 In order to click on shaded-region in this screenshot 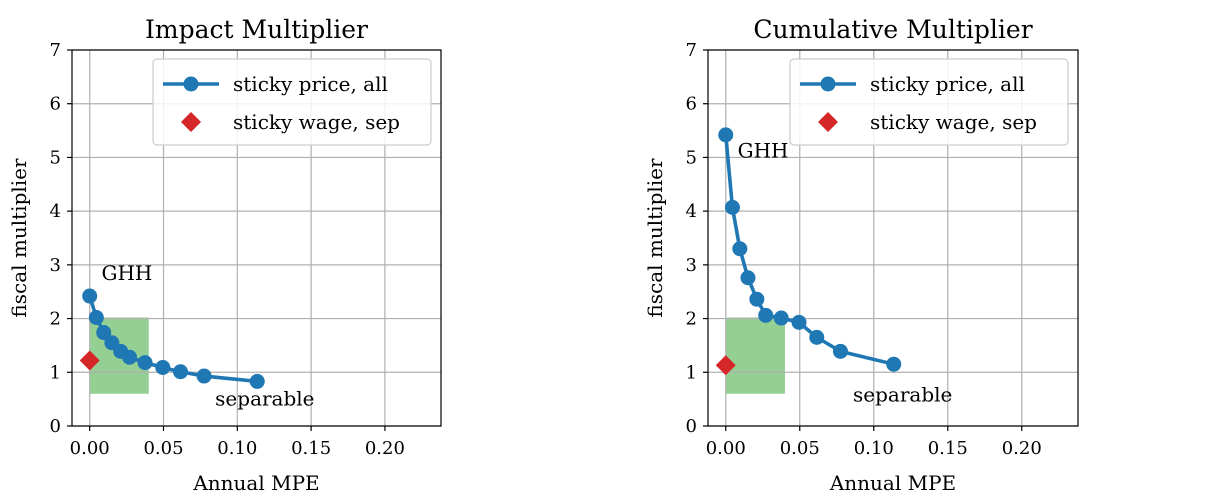, I will do `click(755, 355)`.